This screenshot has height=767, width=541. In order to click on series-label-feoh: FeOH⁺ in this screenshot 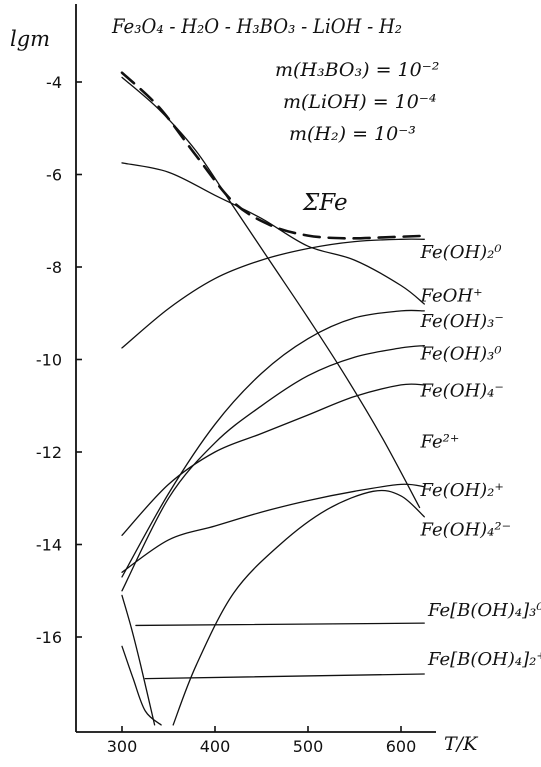, I will do `click(451, 296)`.